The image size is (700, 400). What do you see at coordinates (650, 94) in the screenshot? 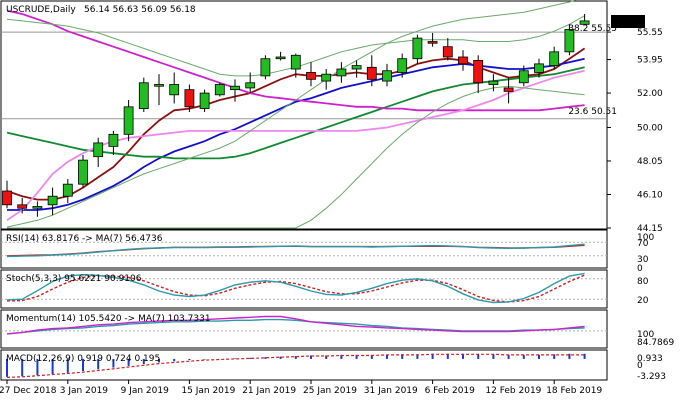
I see `price-tick-label: 52.00` at bounding box center [650, 94].